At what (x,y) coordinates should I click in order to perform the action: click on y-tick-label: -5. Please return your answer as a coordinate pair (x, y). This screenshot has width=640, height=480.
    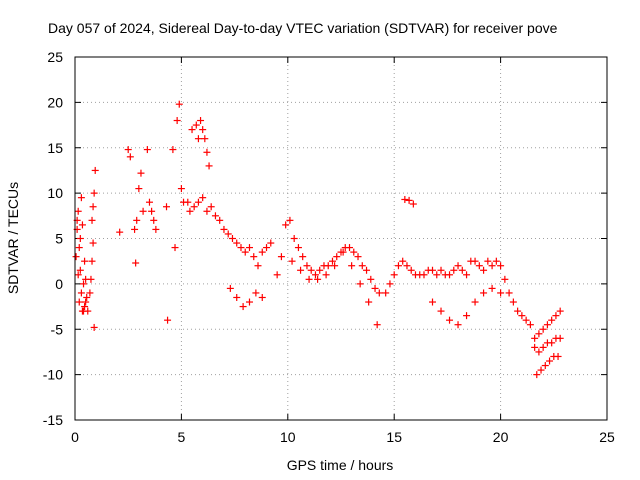
    Looking at the image, I should click on (57, 329).